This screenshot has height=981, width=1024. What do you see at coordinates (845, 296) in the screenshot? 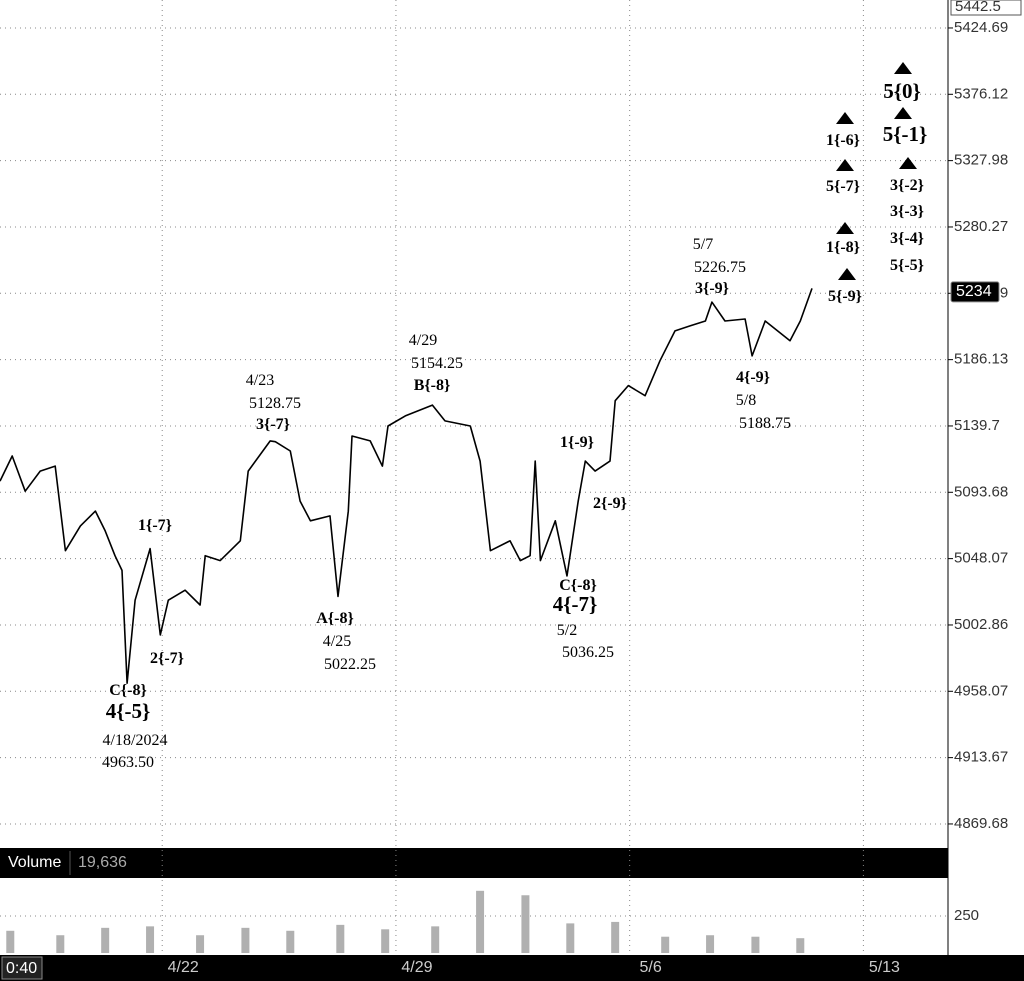
I see `annotation: 5{-9}` at bounding box center [845, 296].